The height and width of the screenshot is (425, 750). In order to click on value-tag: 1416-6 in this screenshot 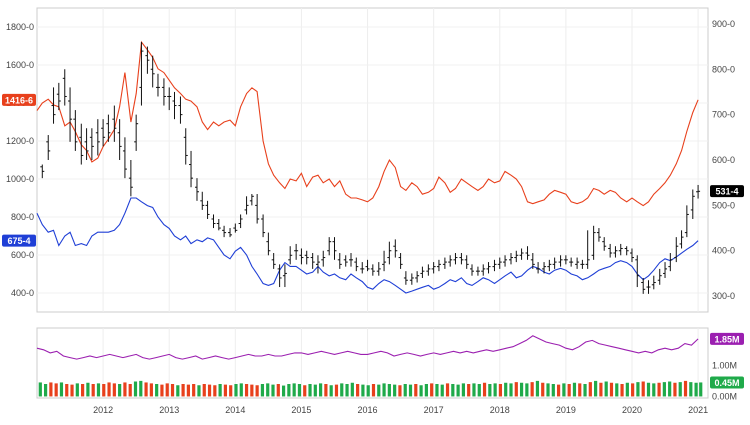, I will do `click(19, 99)`.